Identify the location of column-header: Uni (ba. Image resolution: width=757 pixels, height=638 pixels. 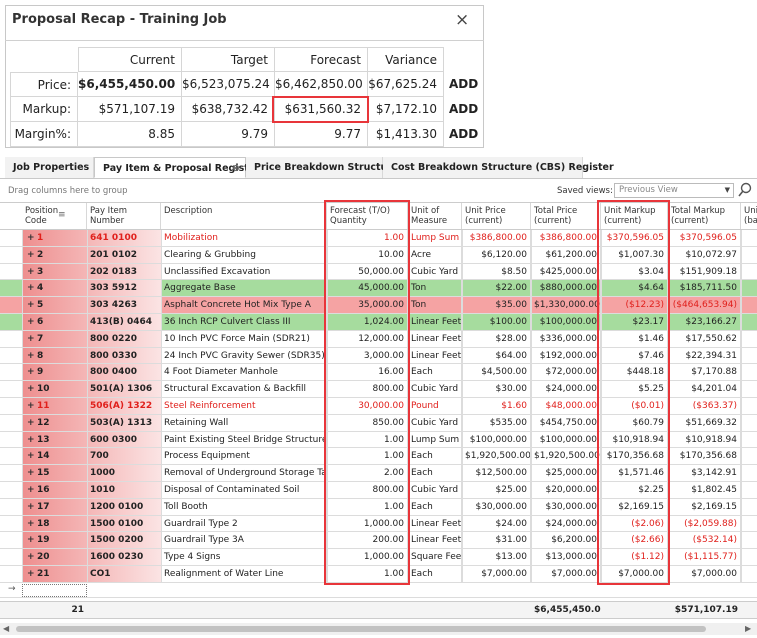
(749, 216).